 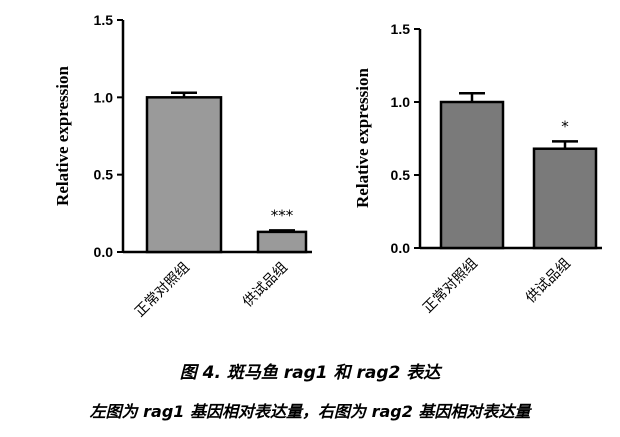 I want to click on significance-marker: ***, so click(x=282, y=215).